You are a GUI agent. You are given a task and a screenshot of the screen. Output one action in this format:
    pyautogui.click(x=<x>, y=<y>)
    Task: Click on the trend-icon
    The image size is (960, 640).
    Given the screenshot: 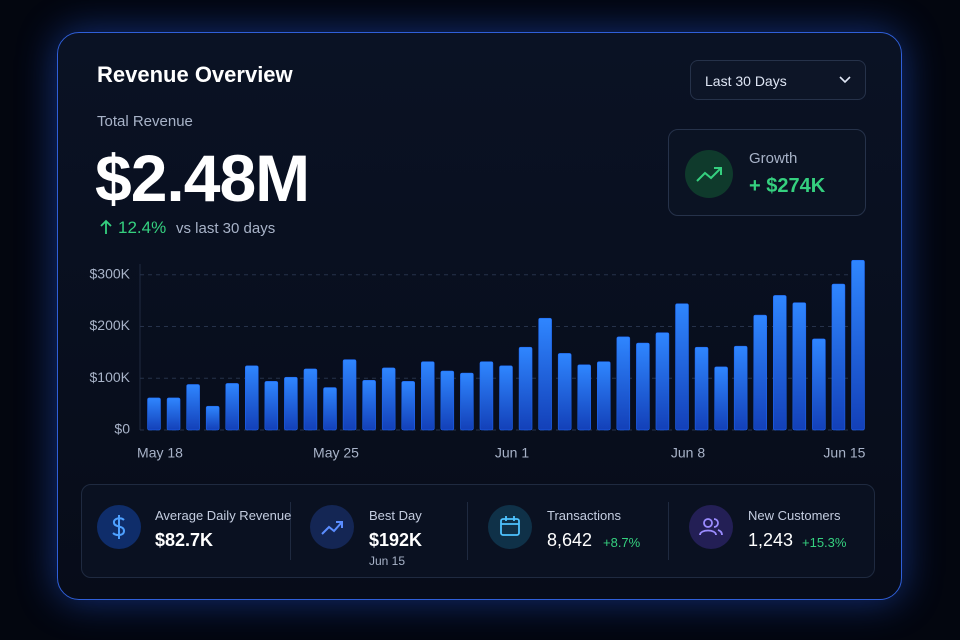 What is the action you would take?
    pyautogui.click(x=332, y=527)
    